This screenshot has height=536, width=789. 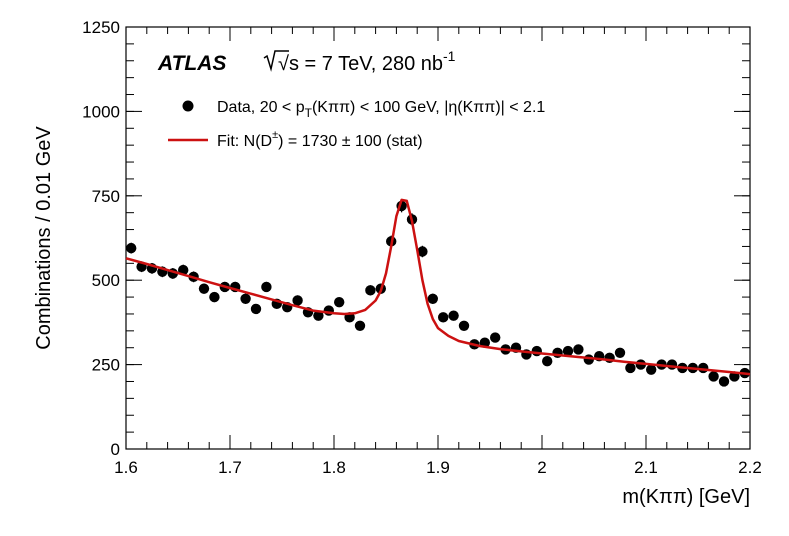 I want to click on x-tick-label: 2, so click(x=541, y=467).